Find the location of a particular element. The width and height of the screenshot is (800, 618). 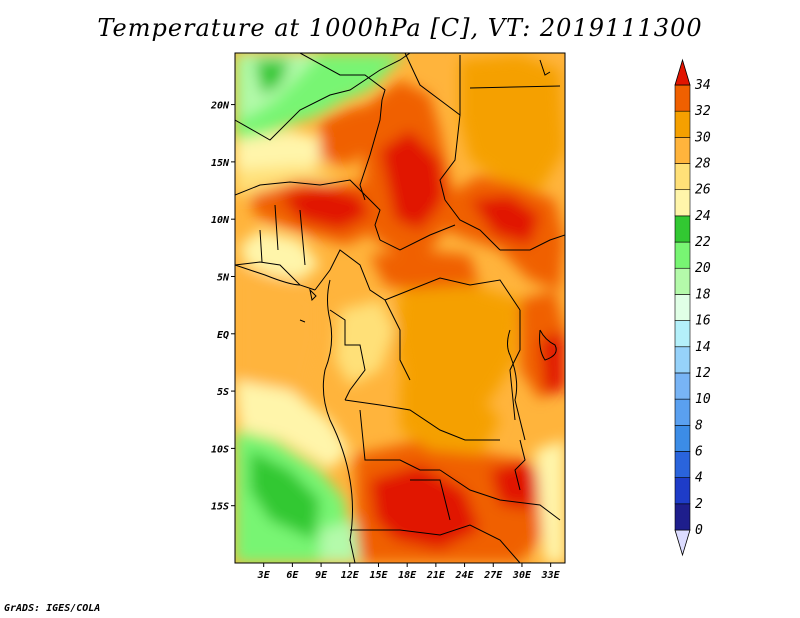

colorbar-label: 28 is located at coordinates (703, 164).